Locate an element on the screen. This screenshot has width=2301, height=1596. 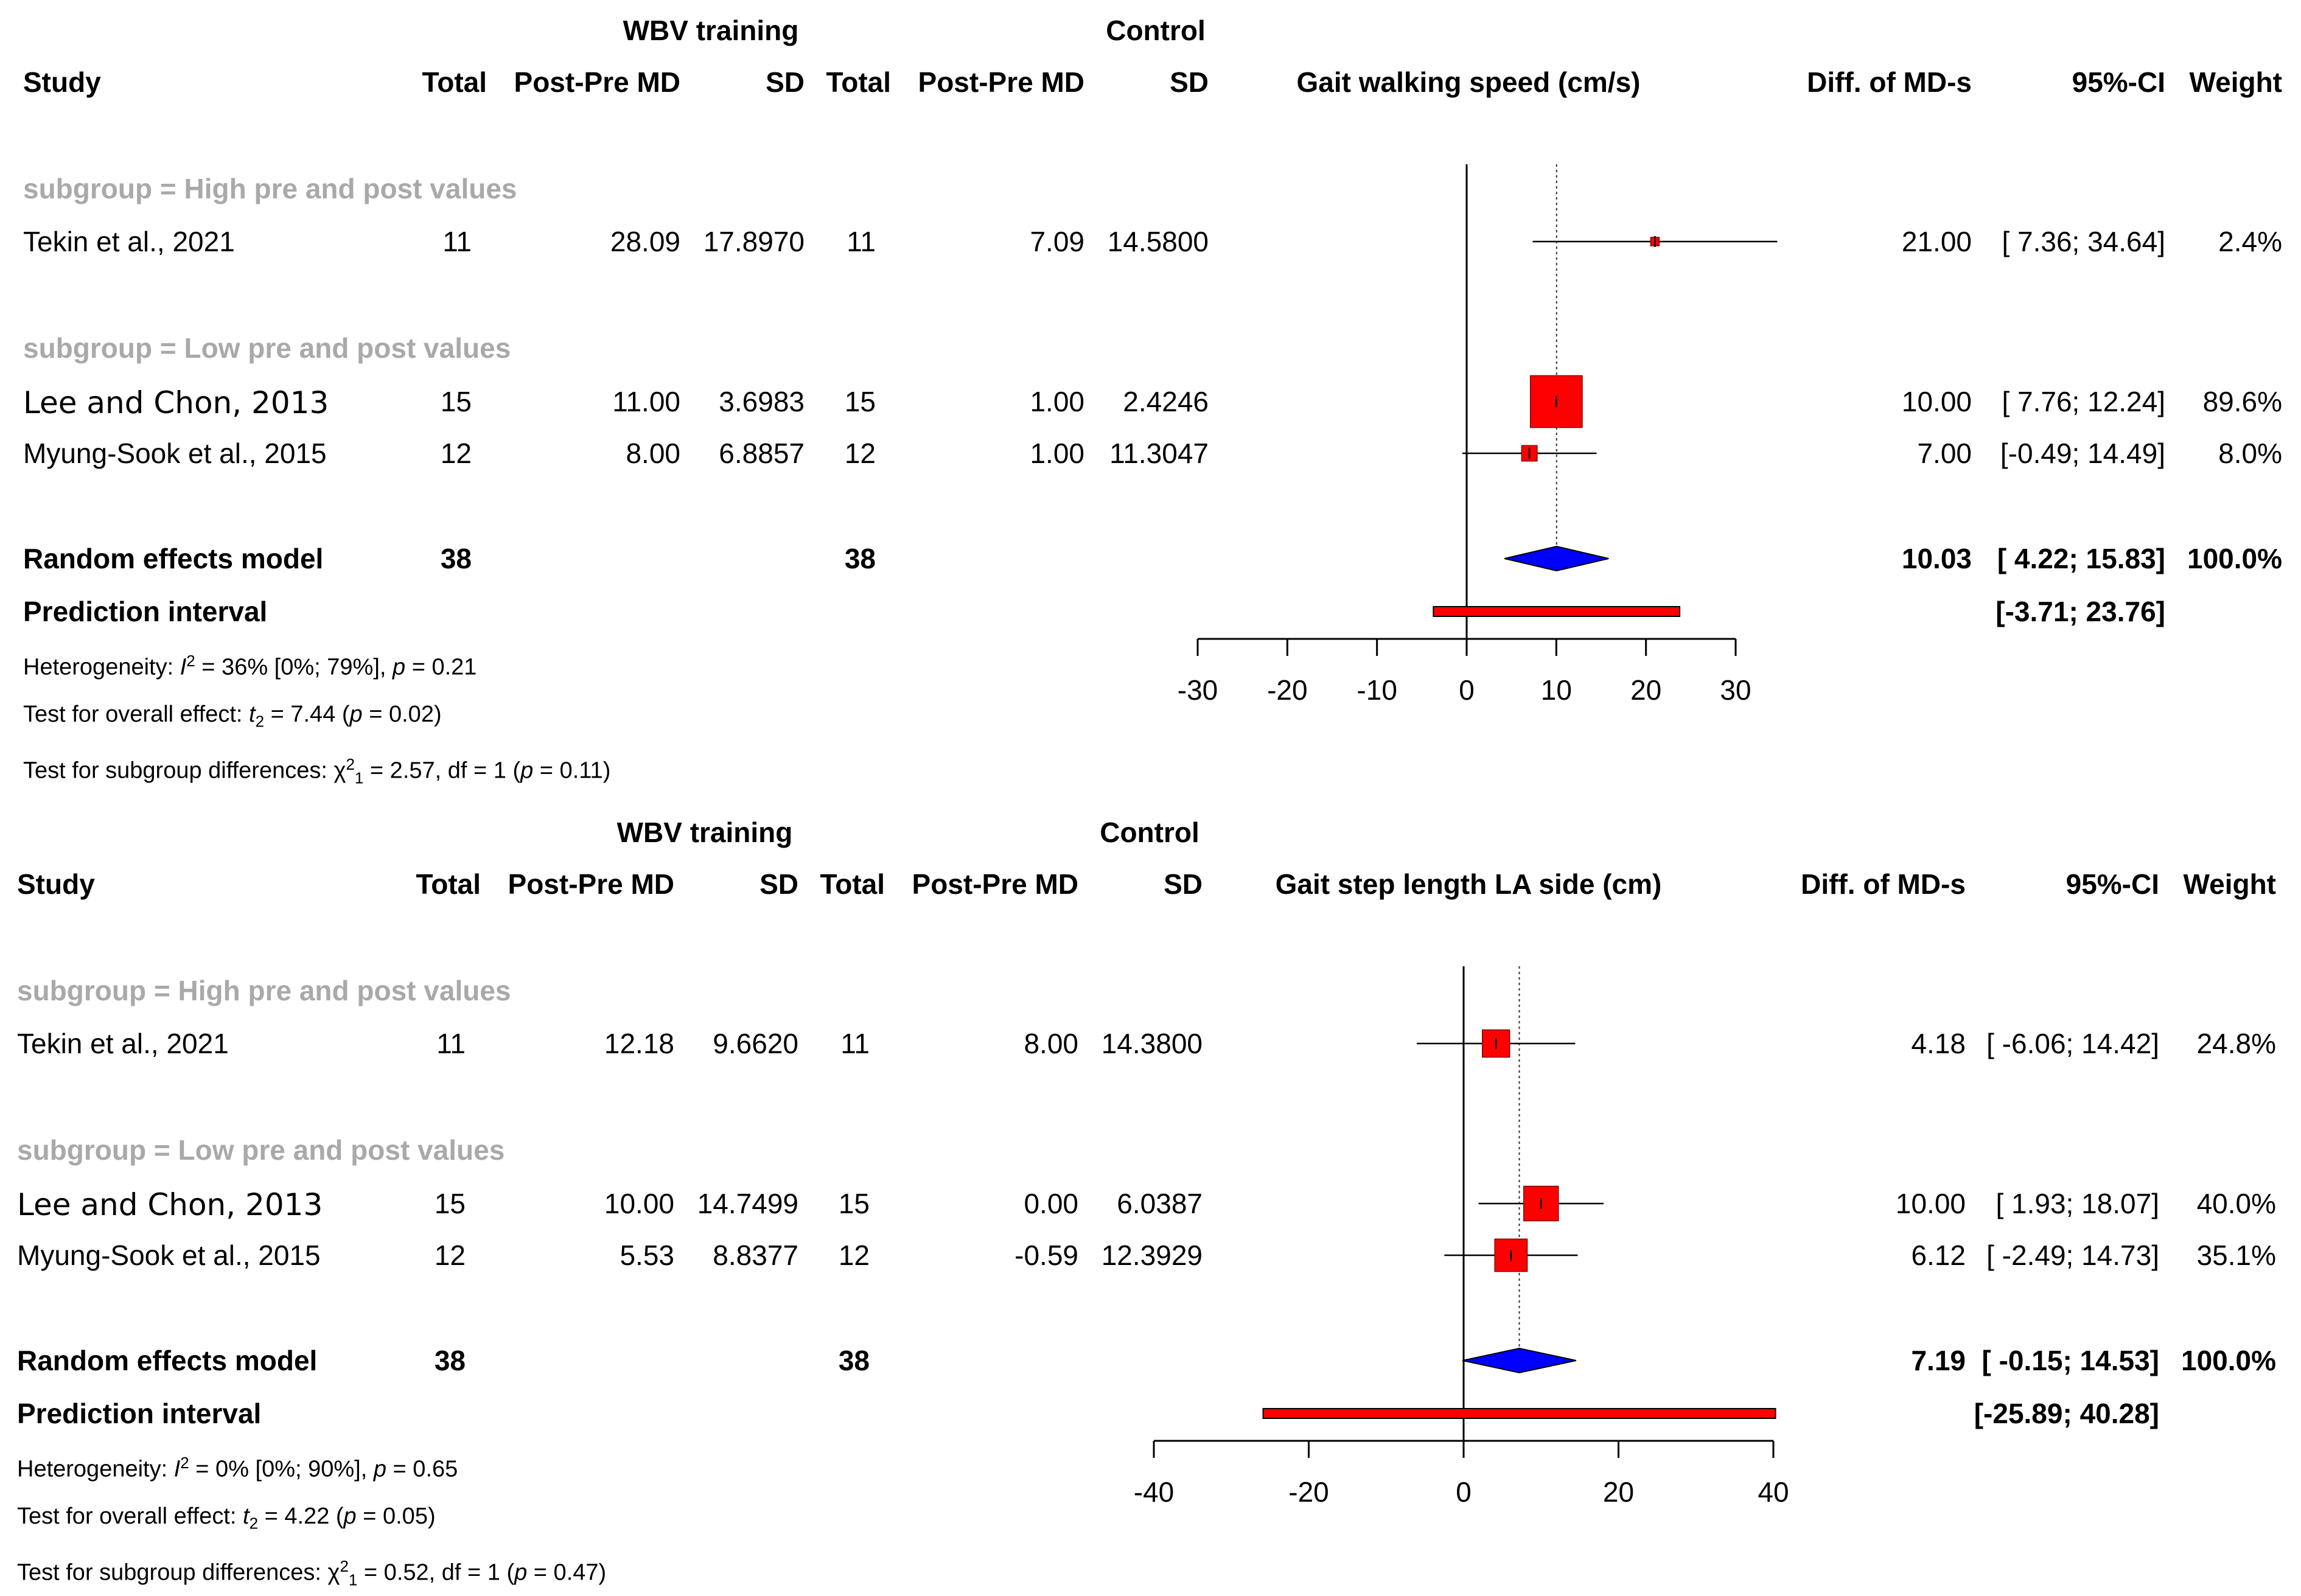
panel2-model-weight: 100.0% is located at coordinates (2228, 1360).